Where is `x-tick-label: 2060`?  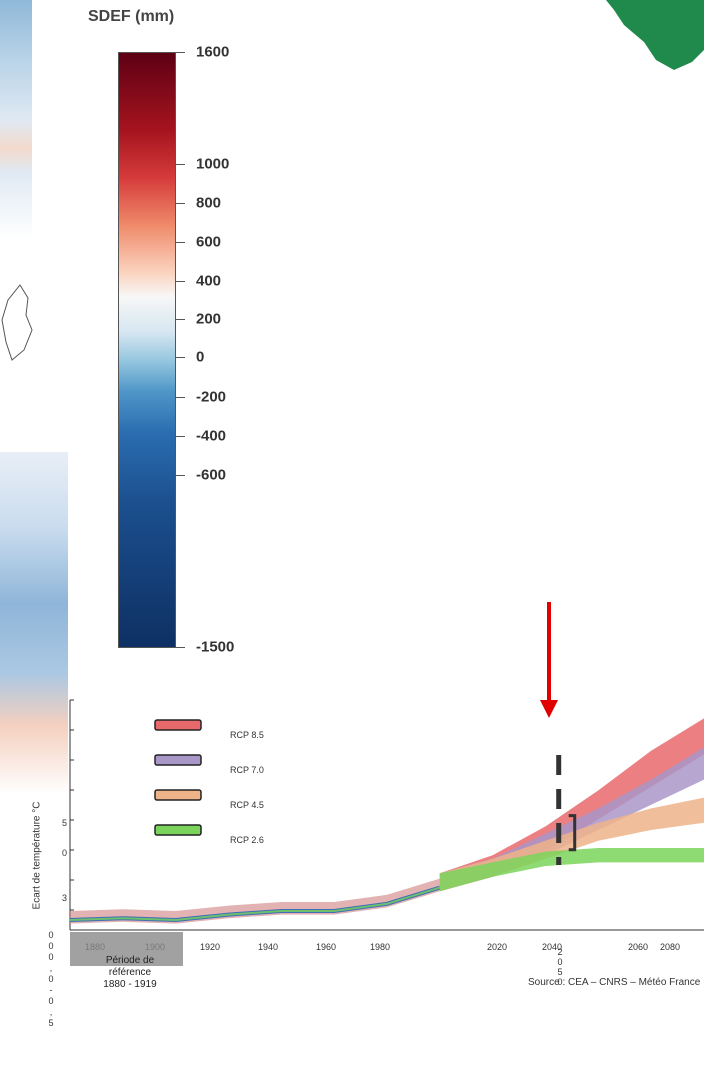
x-tick-label: 2060 is located at coordinates (638, 946).